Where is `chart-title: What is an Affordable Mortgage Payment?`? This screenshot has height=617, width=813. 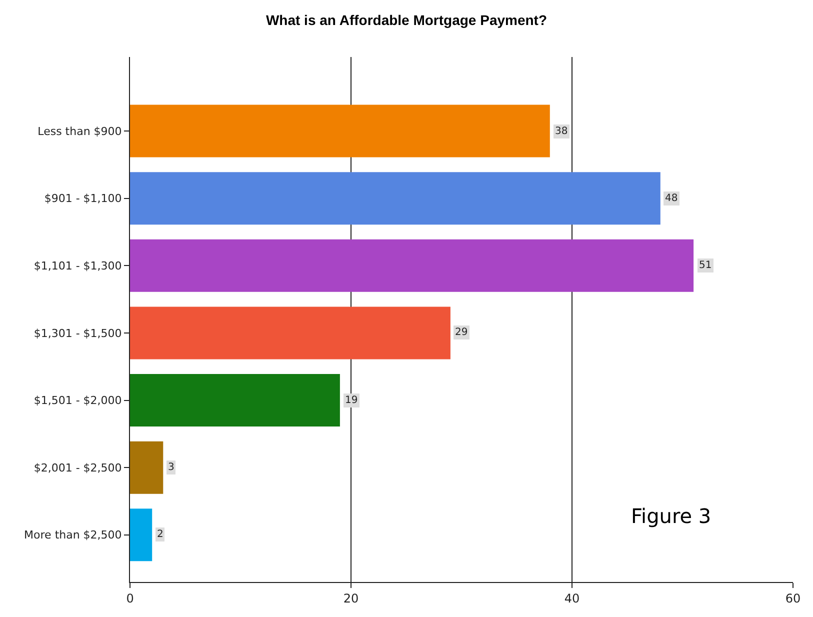
chart-title: What is an Affordable Mortgage Payment? is located at coordinates (407, 20).